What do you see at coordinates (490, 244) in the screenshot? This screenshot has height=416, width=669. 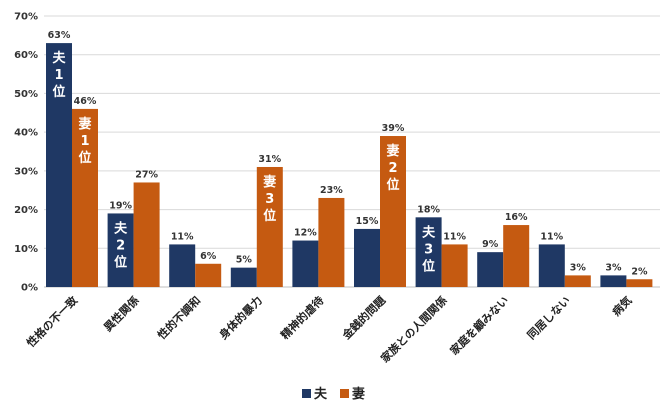 I see `data-label: 9%` at bounding box center [490, 244].